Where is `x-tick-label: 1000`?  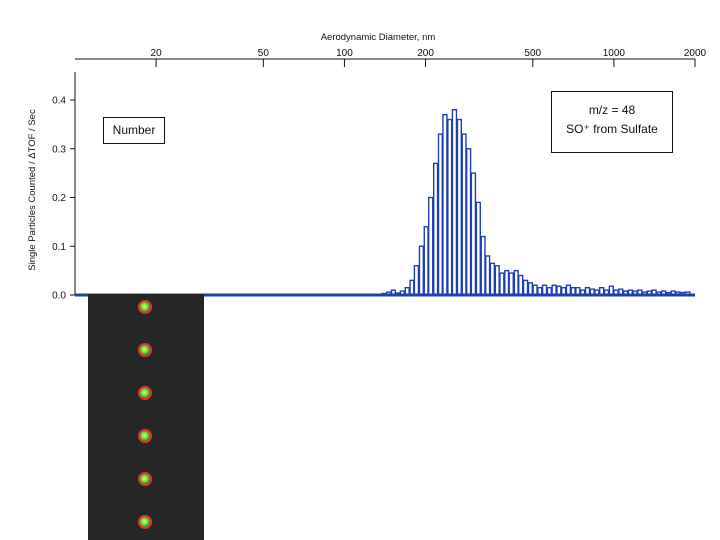
x-tick-label: 1000 is located at coordinates (614, 53).